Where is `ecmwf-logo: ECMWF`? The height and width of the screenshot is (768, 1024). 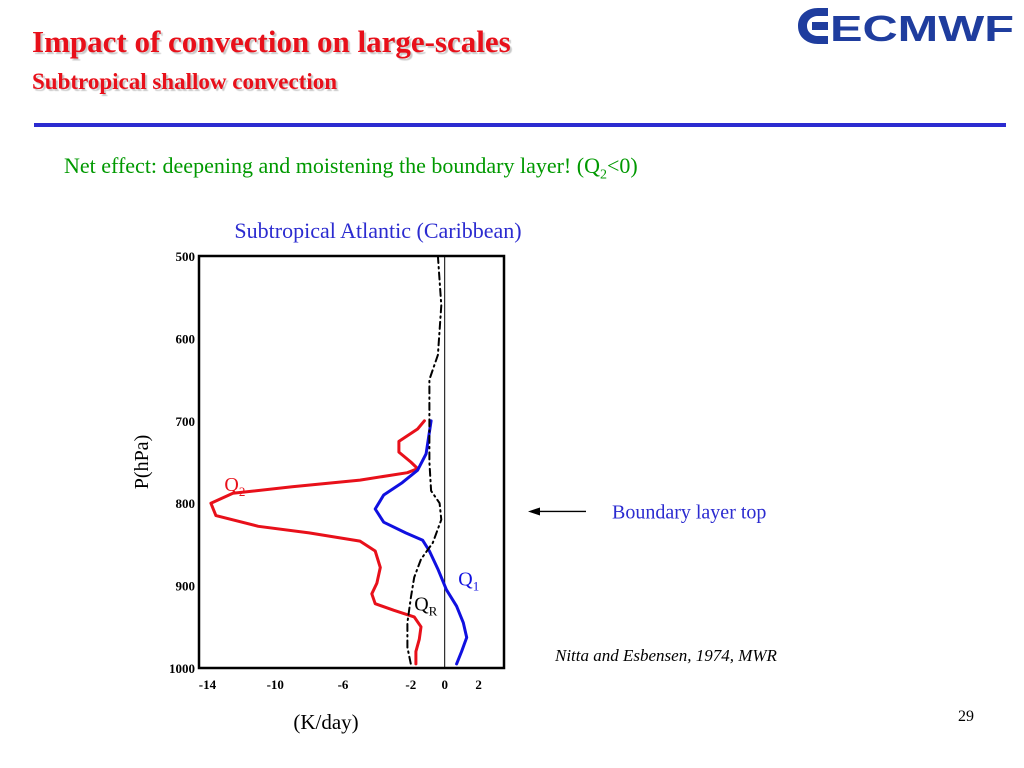
ecmwf-logo: ECMWF is located at coordinates (906, 27).